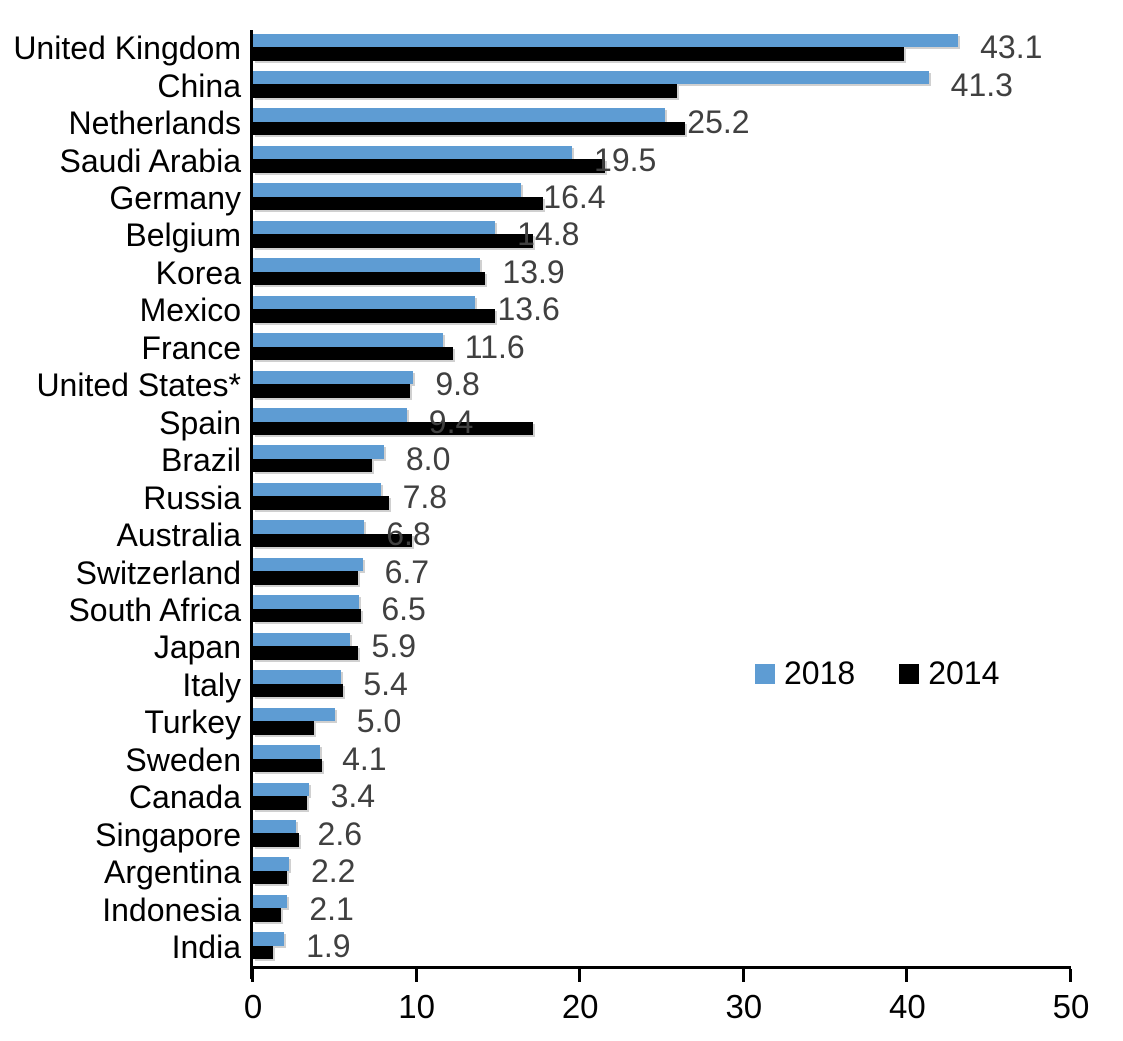 Image resolution: width=1123 pixels, height=1041 pixels. Describe the element at coordinates (206, 947) in the screenshot. I see `category-label: India` at that location.